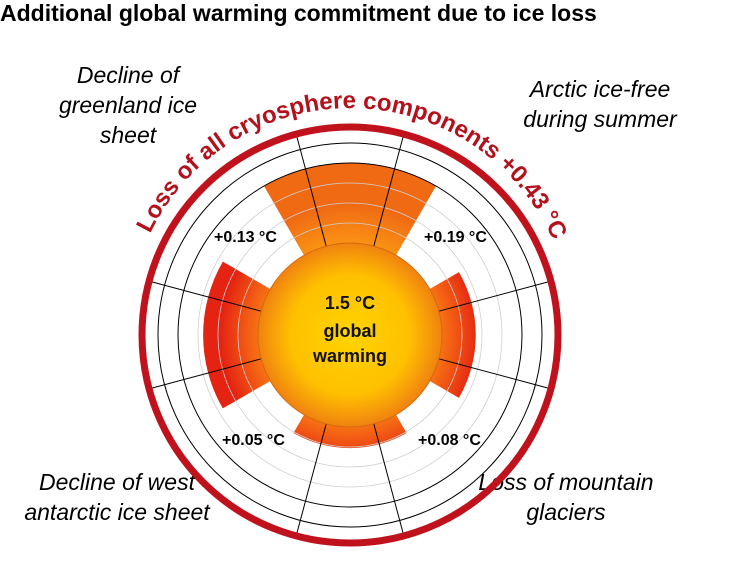 The width and height of the screenshot is (756, 561). What do you see at coordinates (238, 335) in the screenshot?
I see `wedge-greenland` at bounding box center [238, 335].